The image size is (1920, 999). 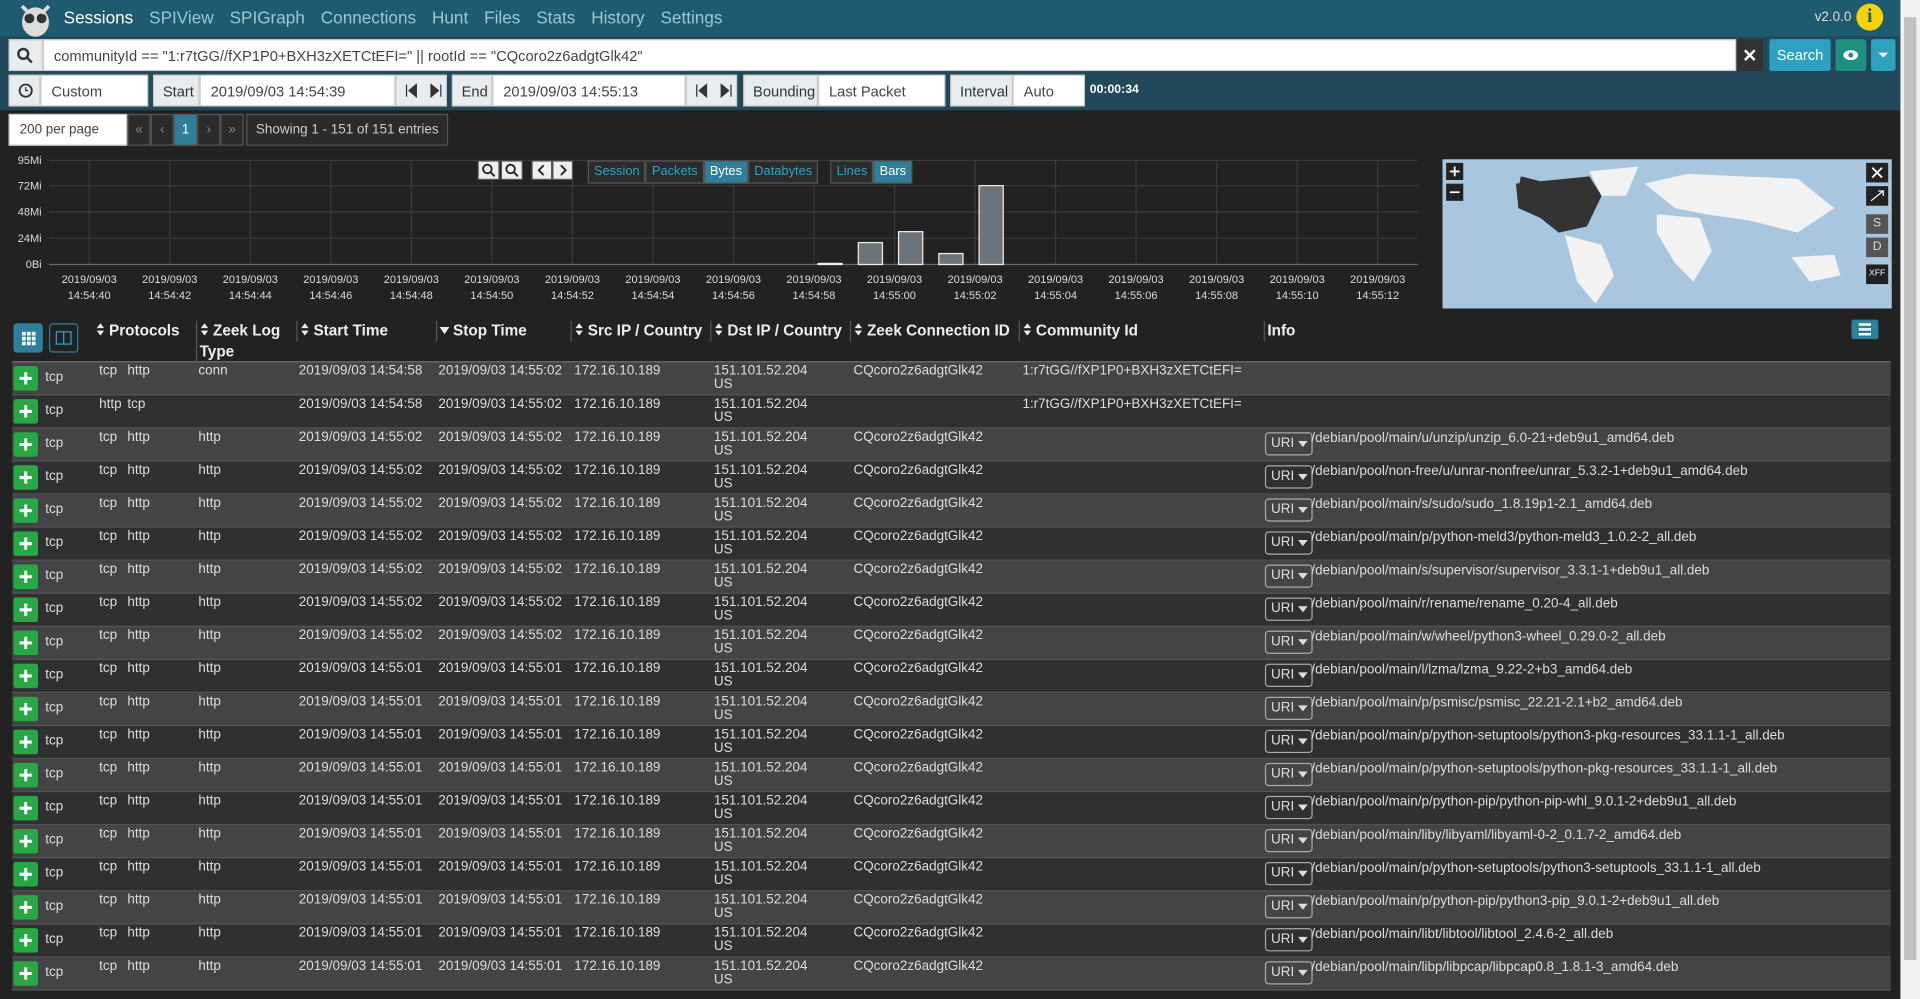 I want to click on table-header, so click(x=951, y=340).